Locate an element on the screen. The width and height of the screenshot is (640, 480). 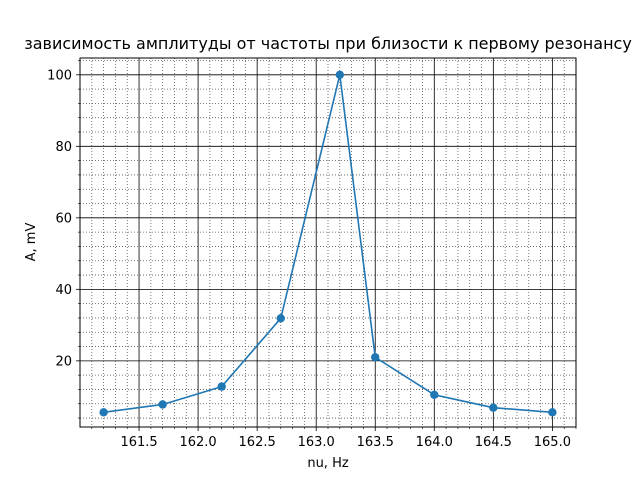
y-tick-label: 80 is located at coordinates (63, 147).